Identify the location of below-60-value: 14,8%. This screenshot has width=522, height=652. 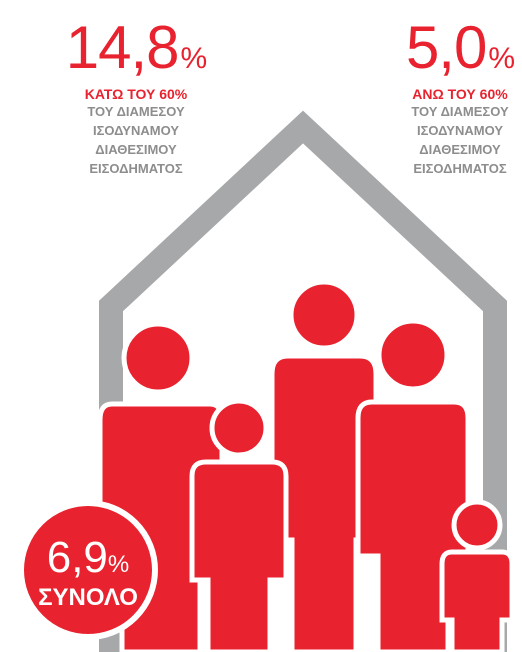
(136, 47).